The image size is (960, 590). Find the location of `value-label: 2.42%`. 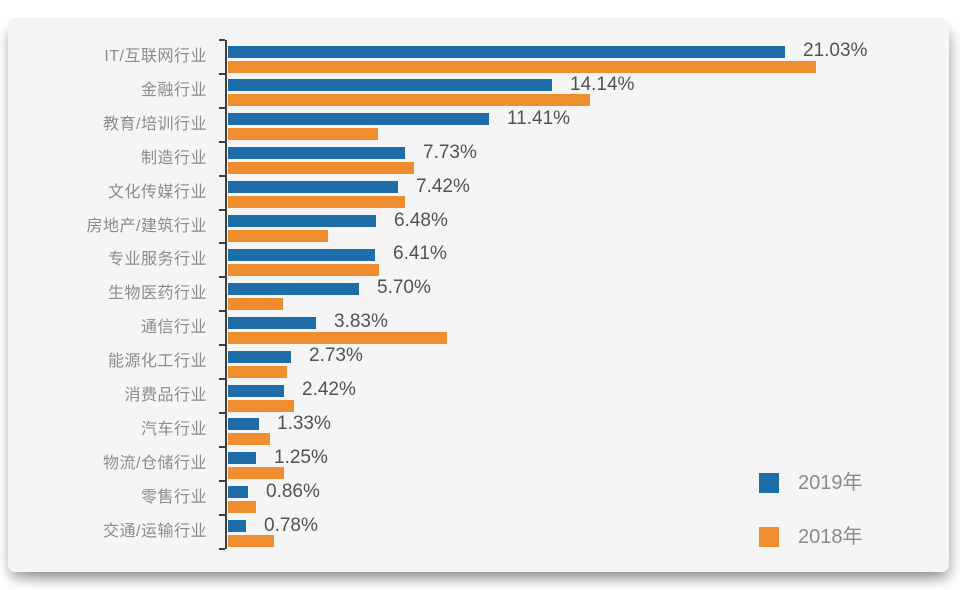

value-label: 2.42% is located at coordinates (329, 389).